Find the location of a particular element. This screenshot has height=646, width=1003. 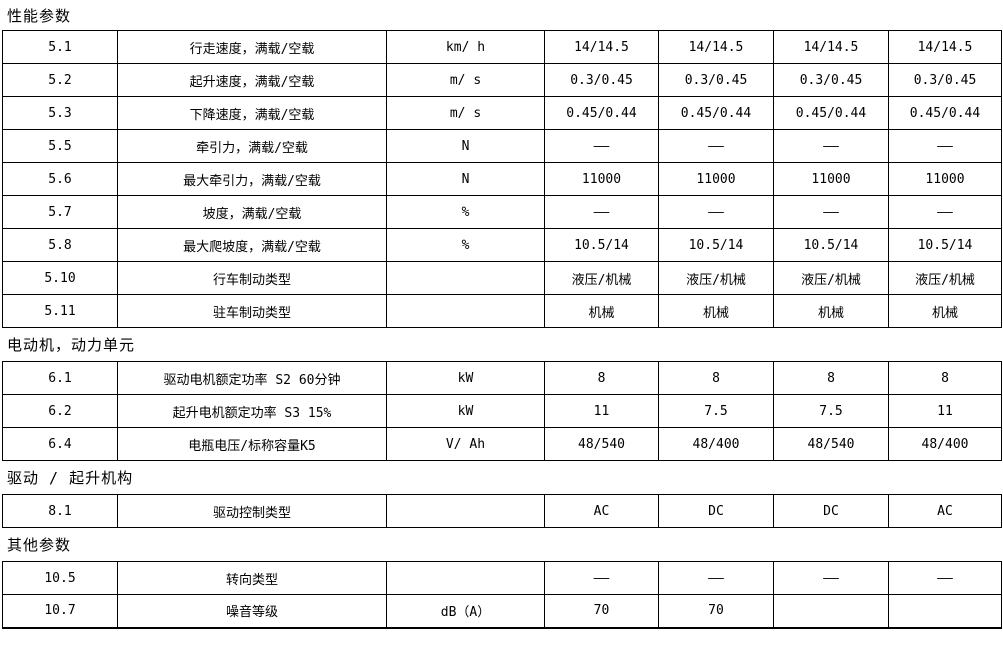

row-index-cell: 5.6 is located at coordinates (60, 179).